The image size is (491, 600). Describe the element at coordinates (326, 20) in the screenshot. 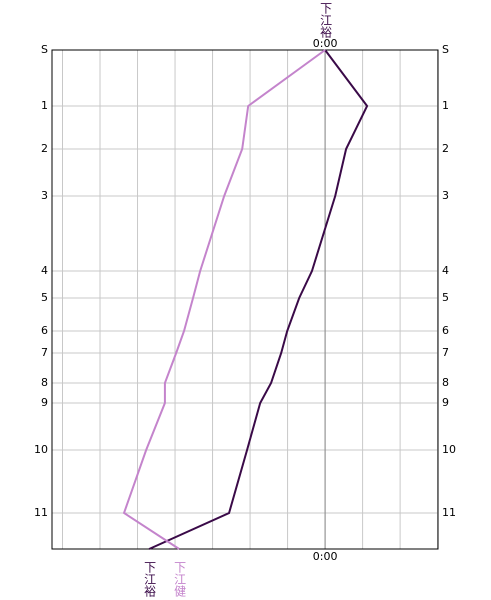

I see `top-label: 下江裕` at that location.